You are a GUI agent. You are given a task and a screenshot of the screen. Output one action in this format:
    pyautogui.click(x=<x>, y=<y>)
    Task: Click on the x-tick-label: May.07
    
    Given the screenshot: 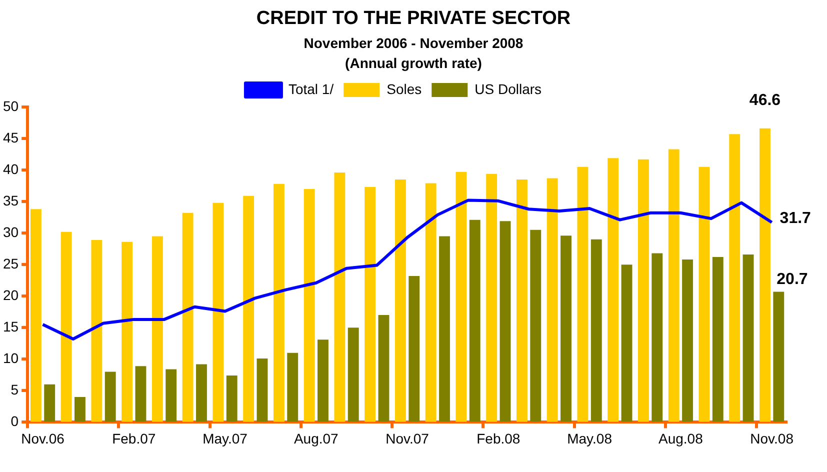 What is the action you would take?
    pyautogui.click(x=225, y=438)
    